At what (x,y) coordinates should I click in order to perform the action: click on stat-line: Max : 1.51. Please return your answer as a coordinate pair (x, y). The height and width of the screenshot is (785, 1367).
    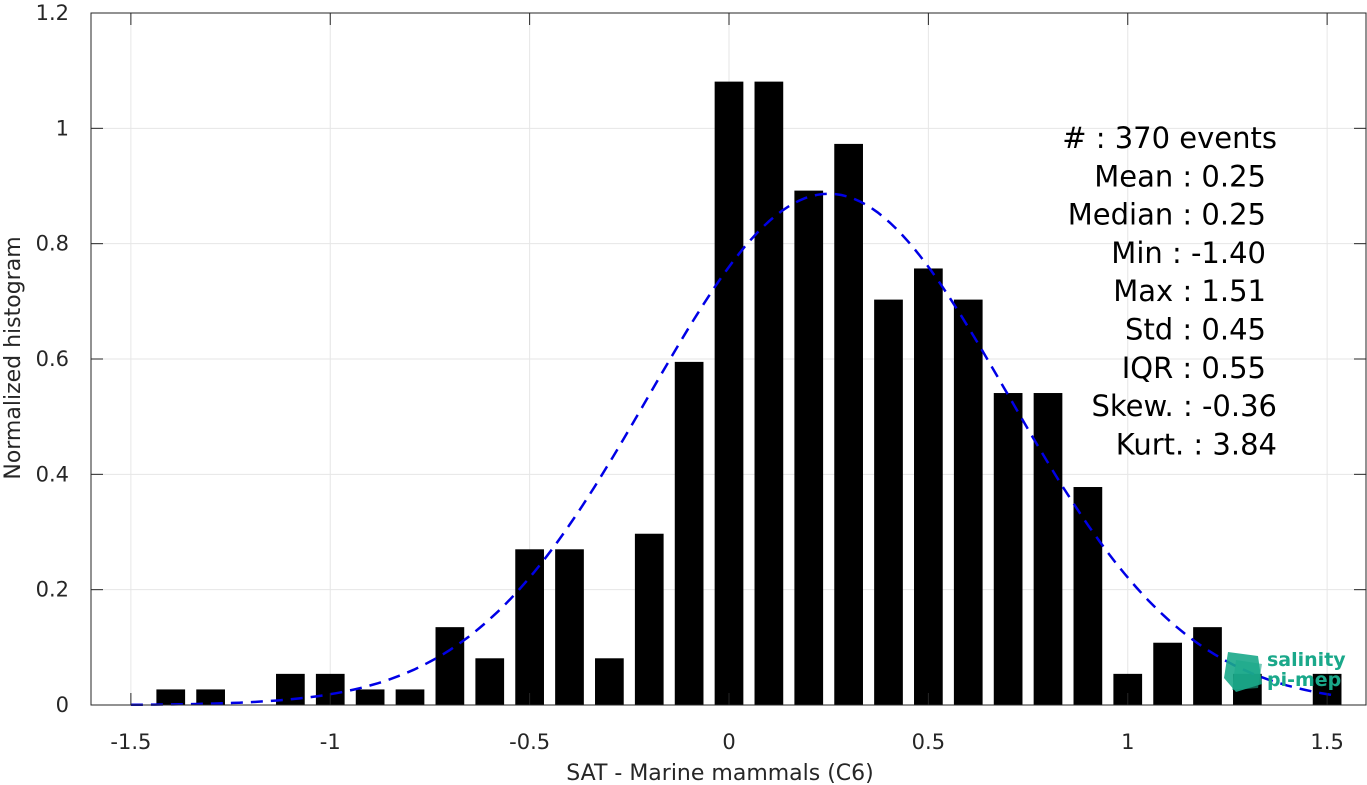
    Looking at the image, I should click on (1189, 291).